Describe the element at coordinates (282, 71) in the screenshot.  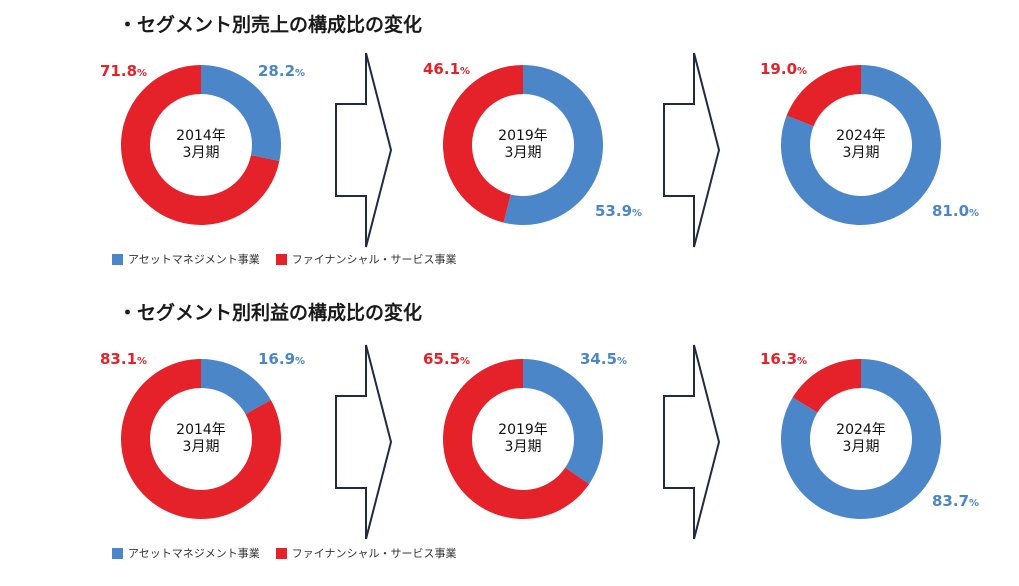
I see `asset-pct-sales-2014: 28.2%` at that location.